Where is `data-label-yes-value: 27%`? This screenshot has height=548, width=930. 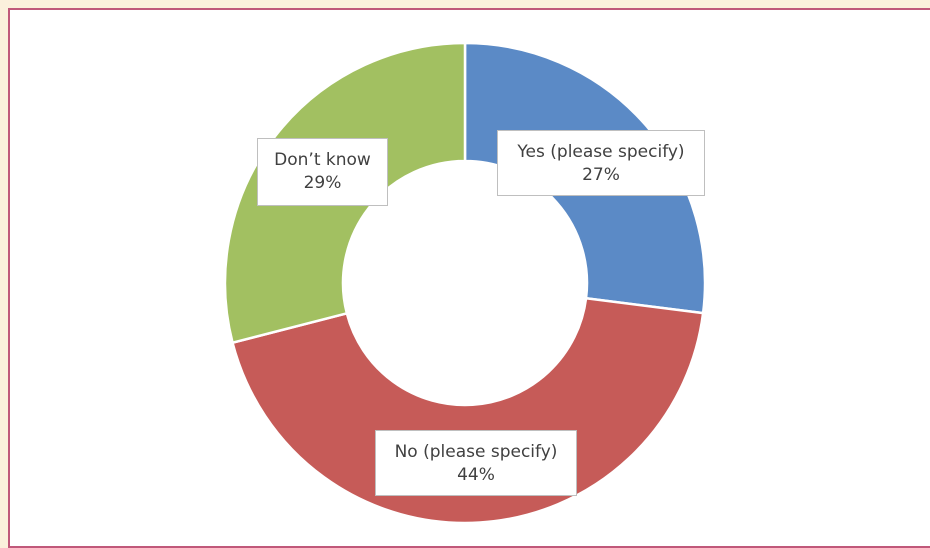 data-label-yes-value: 27% is located at coordinates (601, 175).